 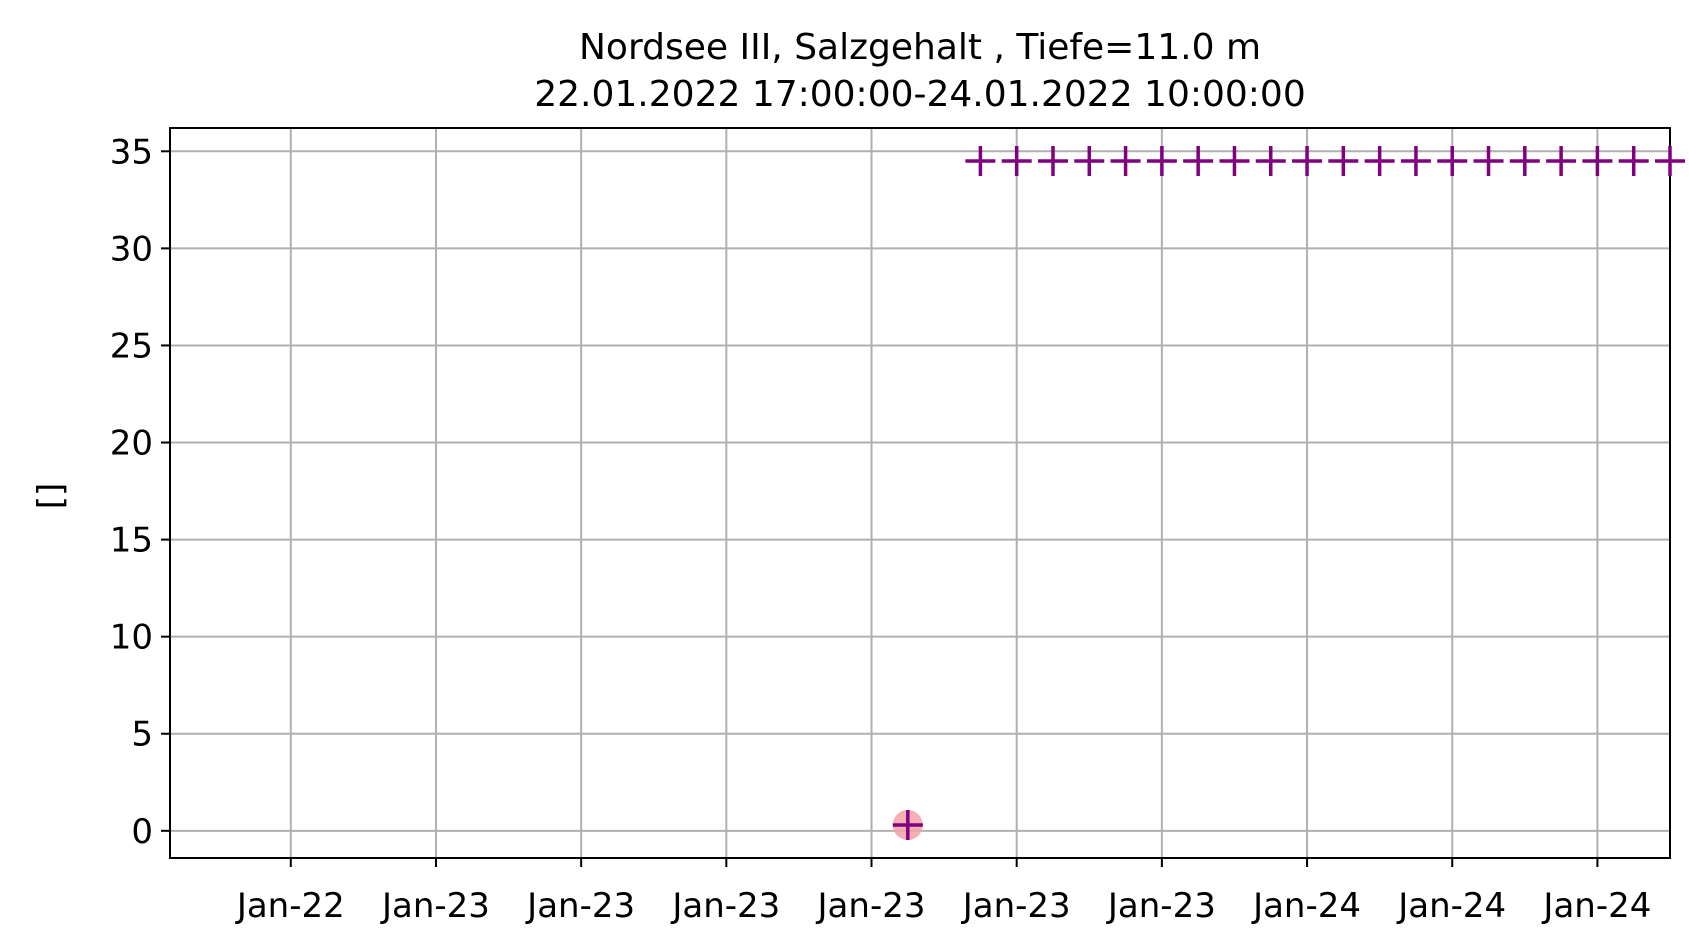 What do you see at coordinates (920, 47) in the screenshot?
I see `chart-title: Nordsee III, Salzgehalt , Tiefe=11.0 m` at bounding box center [920, 47].